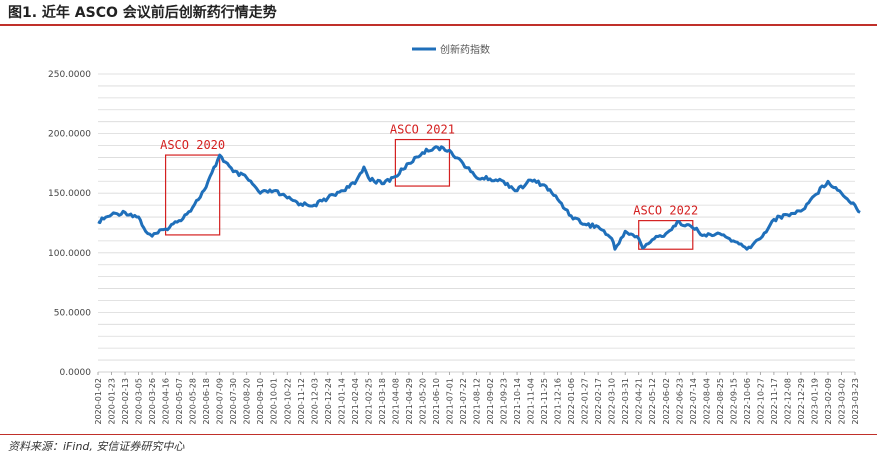 This screenshot has height=467, width=877. What do you see at coordinates (260, 401) in the screenshot?
I see `x-tick-label: 2020-09-10` at bounding box center [260, 401].